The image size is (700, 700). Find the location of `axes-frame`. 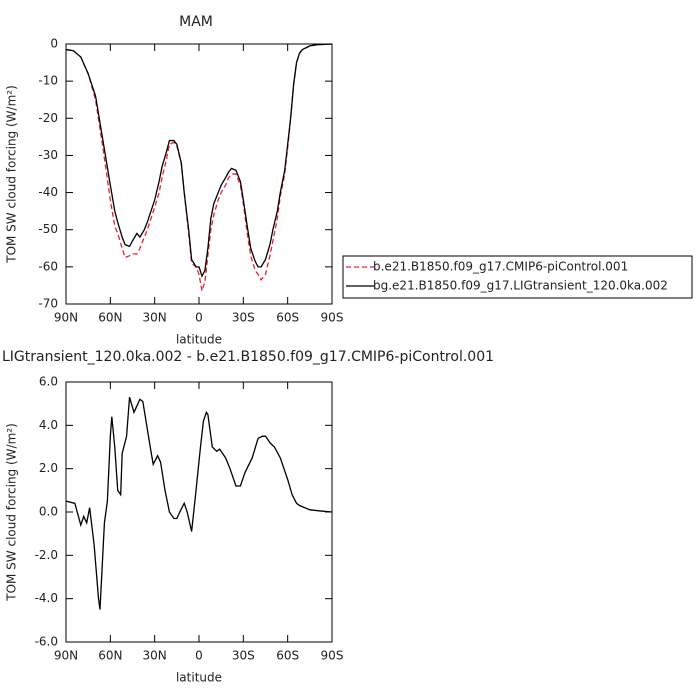

axes-frame is located at coordinates (199, 174).